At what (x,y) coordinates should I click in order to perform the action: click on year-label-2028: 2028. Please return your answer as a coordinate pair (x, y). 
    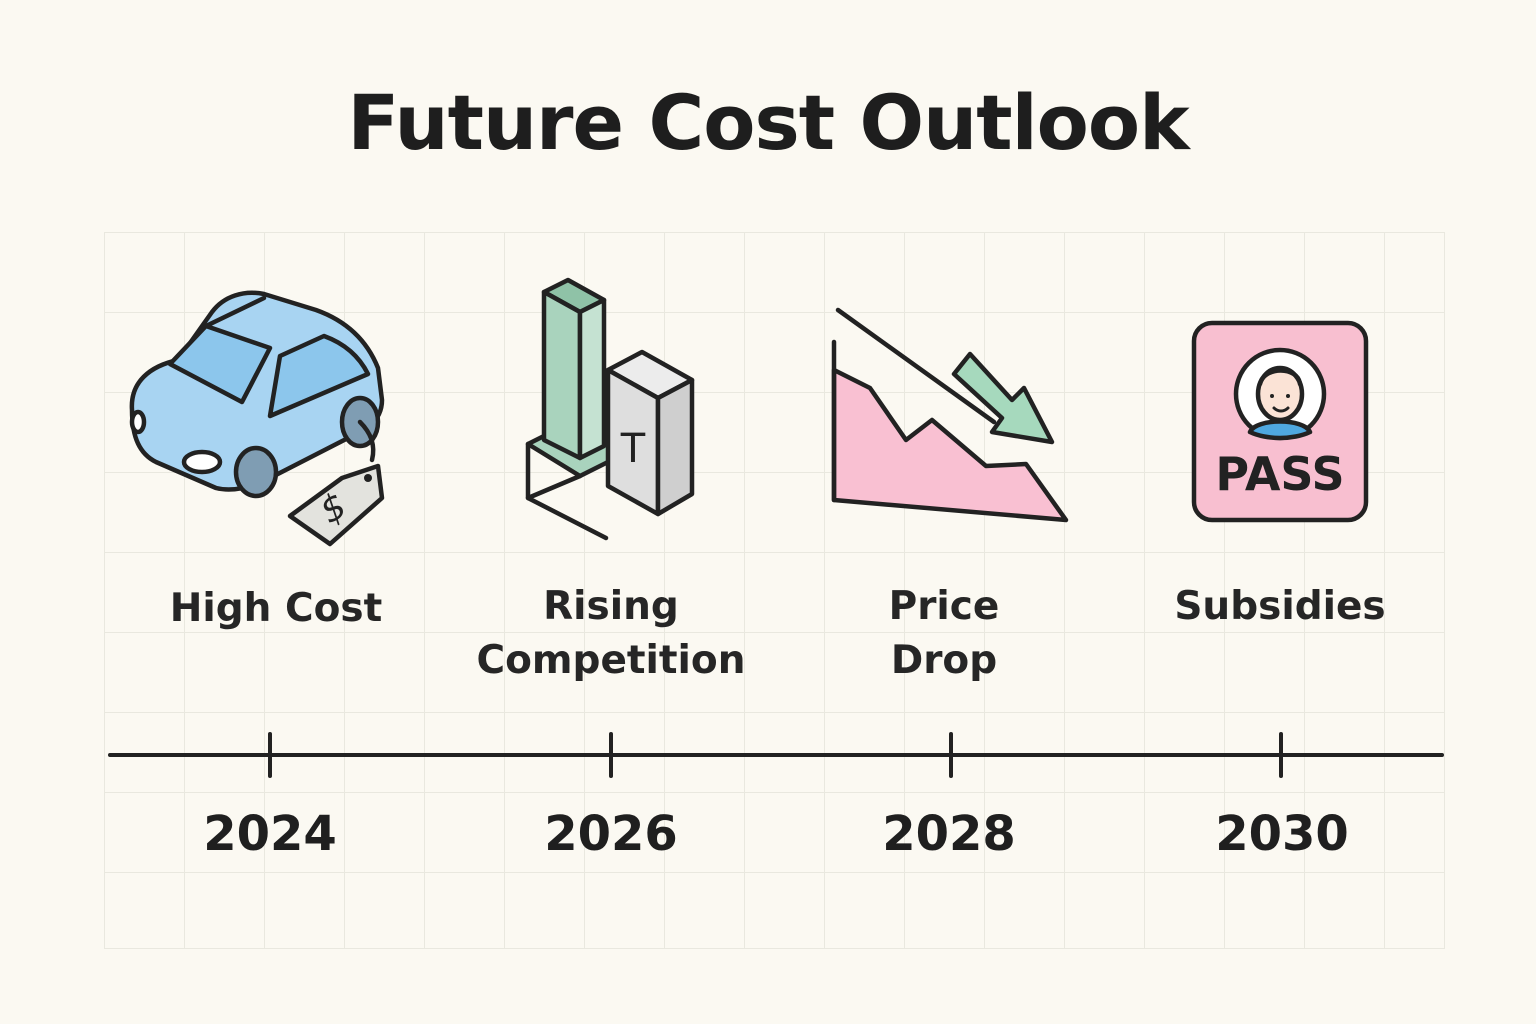
    Looking at the image, I should click on (949, 834).